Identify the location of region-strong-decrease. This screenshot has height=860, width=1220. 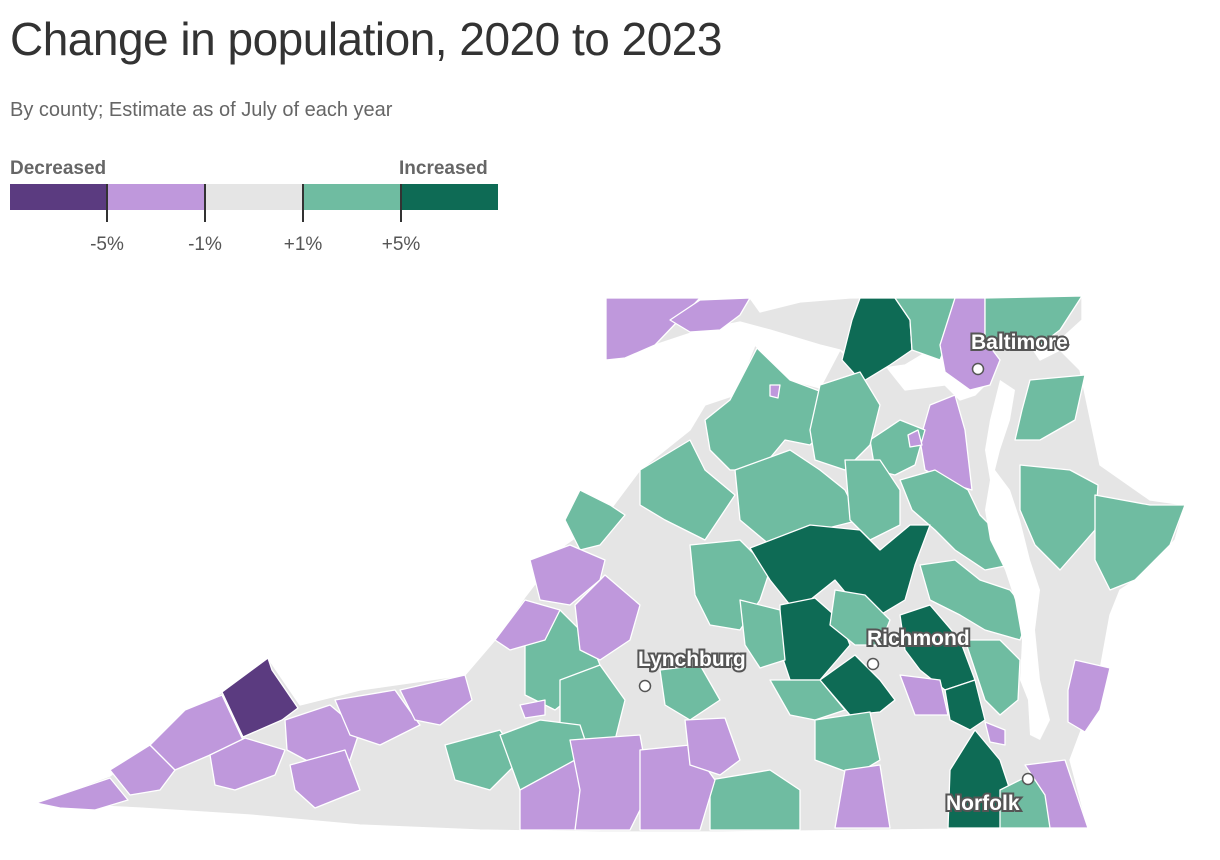
(260, 697).